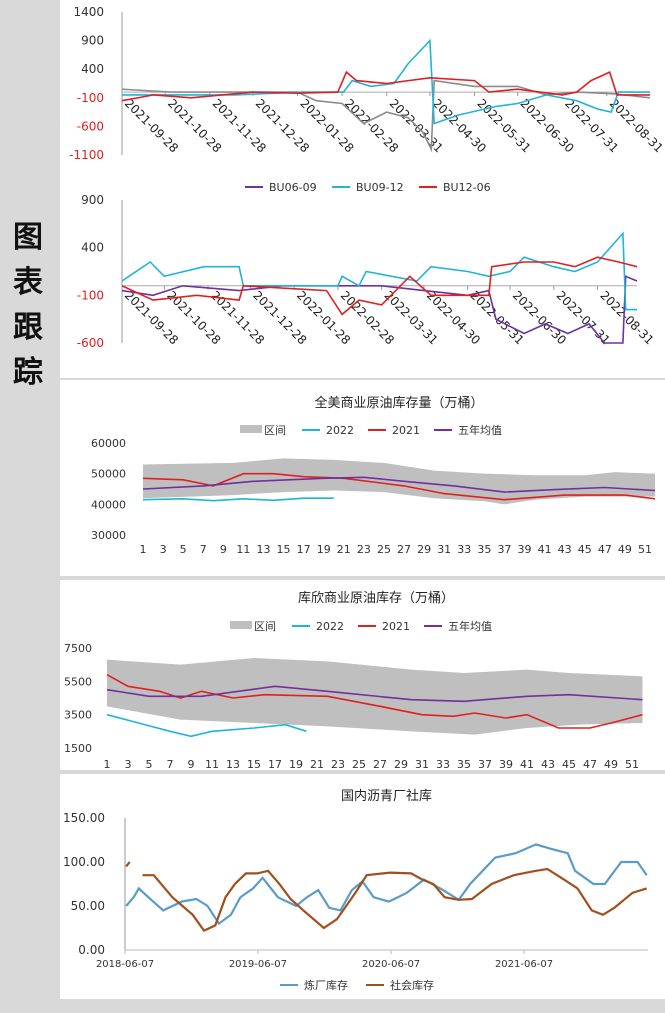  What do you see at coordinates (275, 430) in the screenshot?
I see `legend-label: 区间` at bounding box center [275, 430].